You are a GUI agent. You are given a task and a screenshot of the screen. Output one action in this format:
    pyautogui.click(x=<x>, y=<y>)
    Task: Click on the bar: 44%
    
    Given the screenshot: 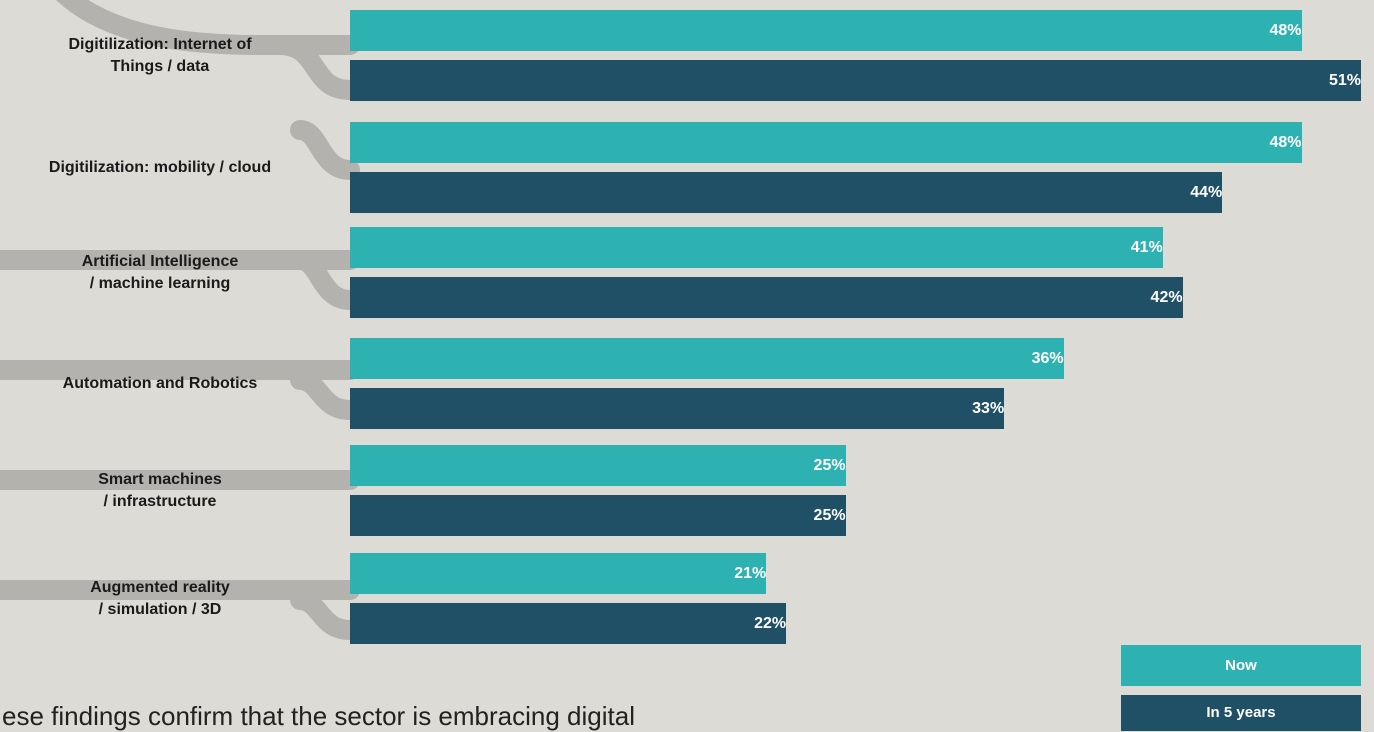 What is the action you would take?
    pyautogui.click(x=786, y=192)
    